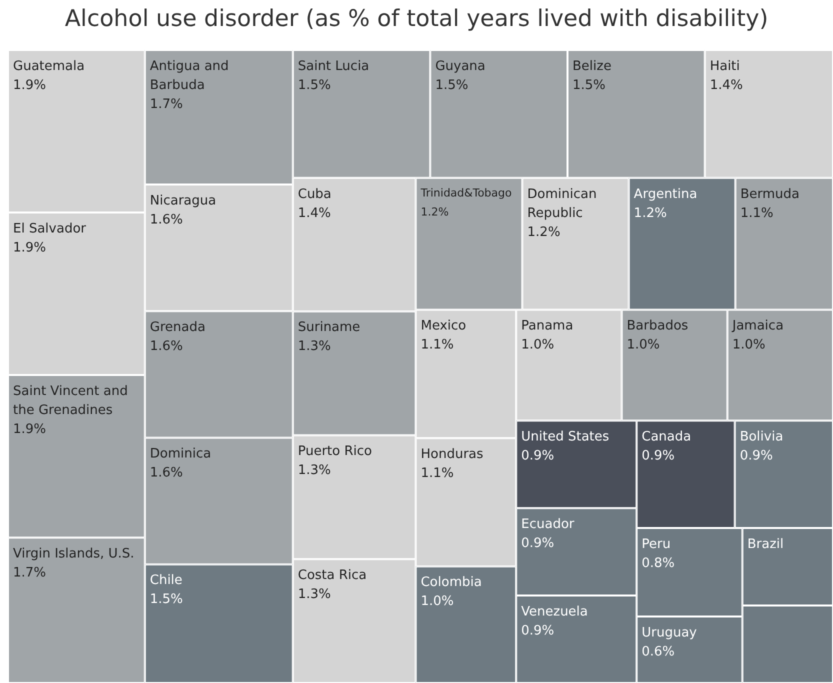 The width and height of the screenshot is (833, 683). Describe the element at coordinates (183, 200) in the screenshot. I see `category-label: Nicaragua` at that location.